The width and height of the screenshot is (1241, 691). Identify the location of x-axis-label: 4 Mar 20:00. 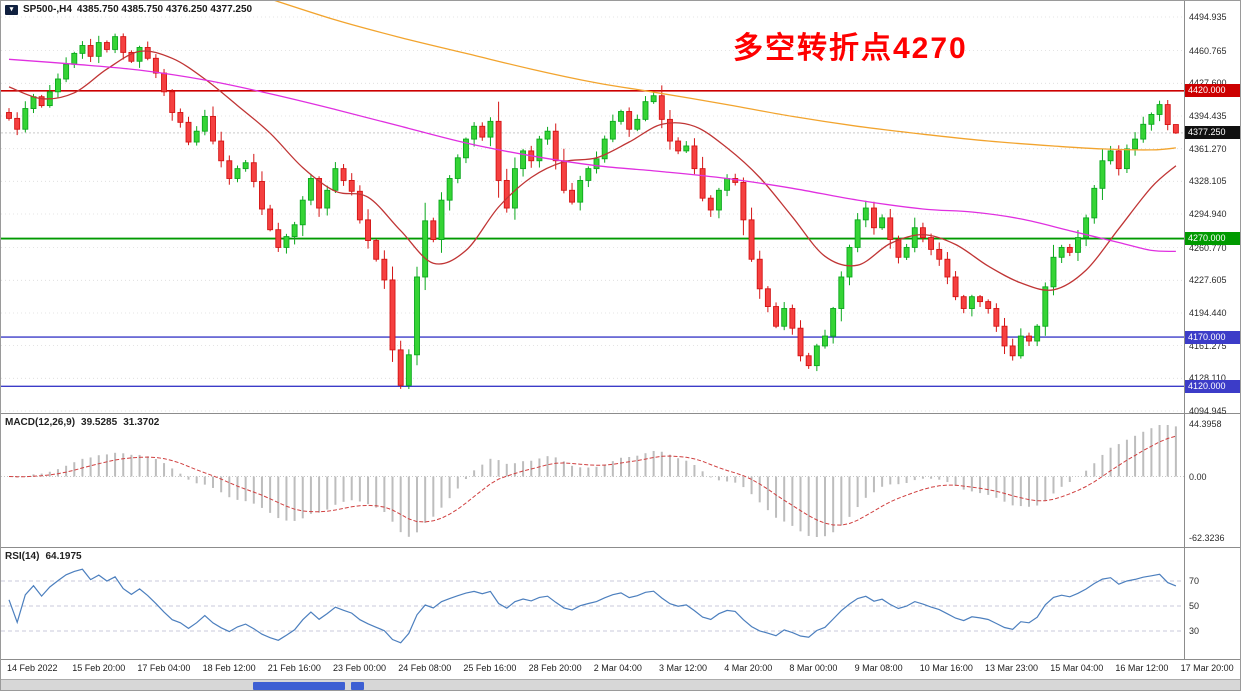
(748, 668).